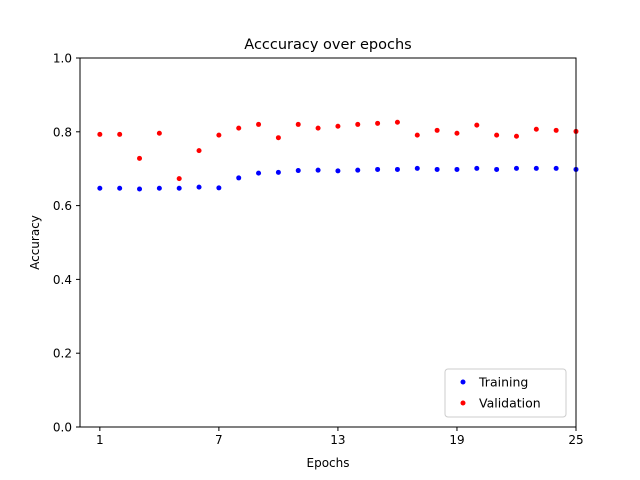  I want to click on y-tick-label: 0.8, so click(62, 132).